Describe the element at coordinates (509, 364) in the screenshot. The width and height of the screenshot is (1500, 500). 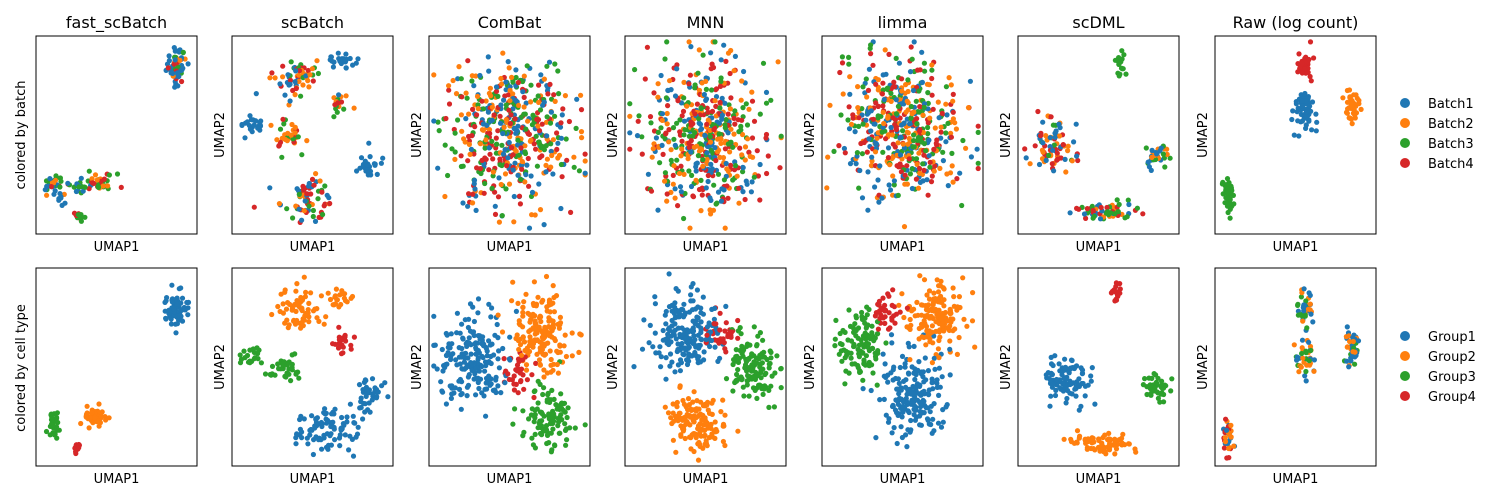
I see `points` at that location.